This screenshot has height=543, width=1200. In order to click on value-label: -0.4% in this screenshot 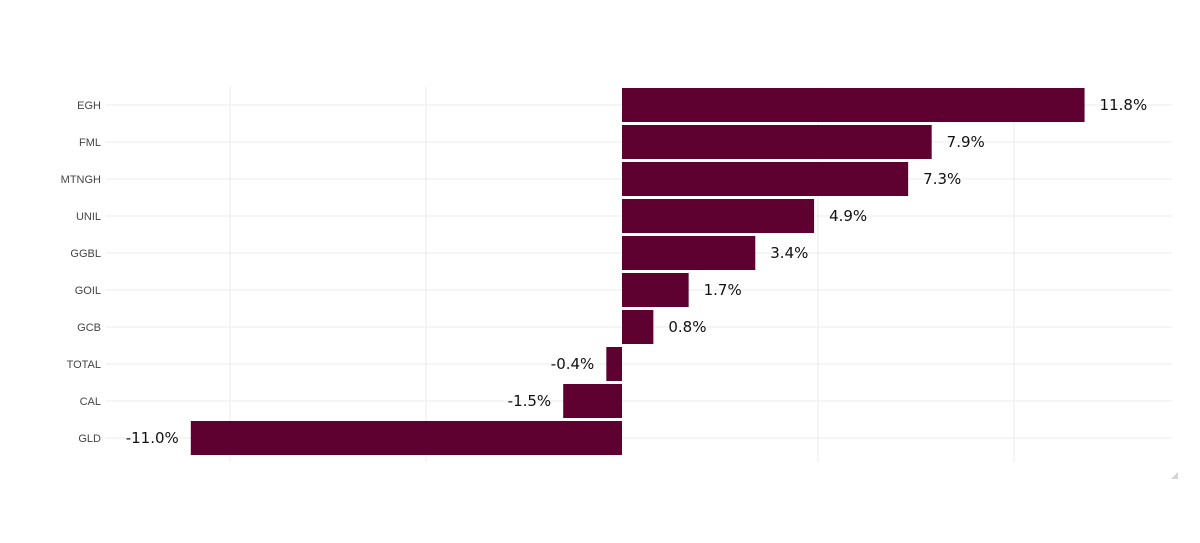, I will do `click(573, 364)`.